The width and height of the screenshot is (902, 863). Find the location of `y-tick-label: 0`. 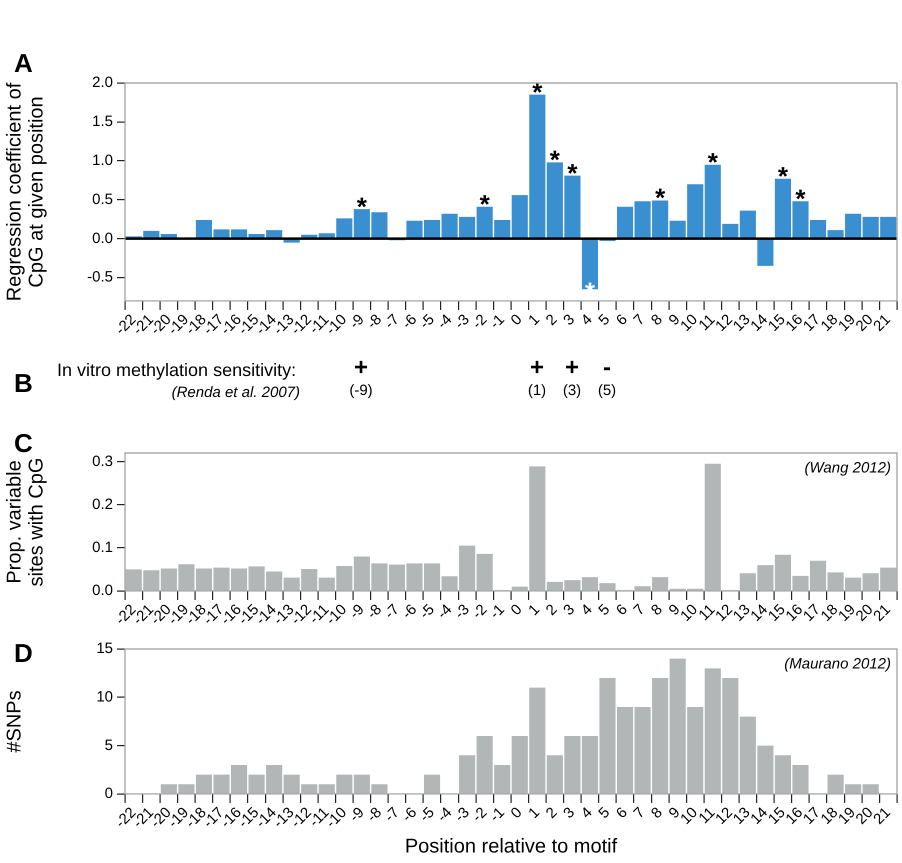

y-tick-label: 0 is located at coordinates (108, 793).